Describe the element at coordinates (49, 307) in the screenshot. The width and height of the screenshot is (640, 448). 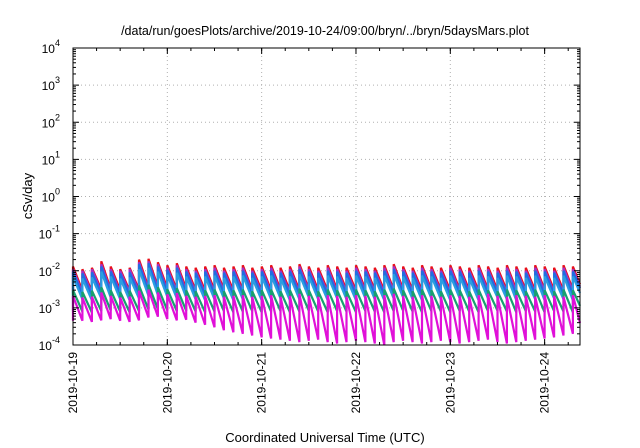
I see `y-tick-label: 10⁻³` at that location.